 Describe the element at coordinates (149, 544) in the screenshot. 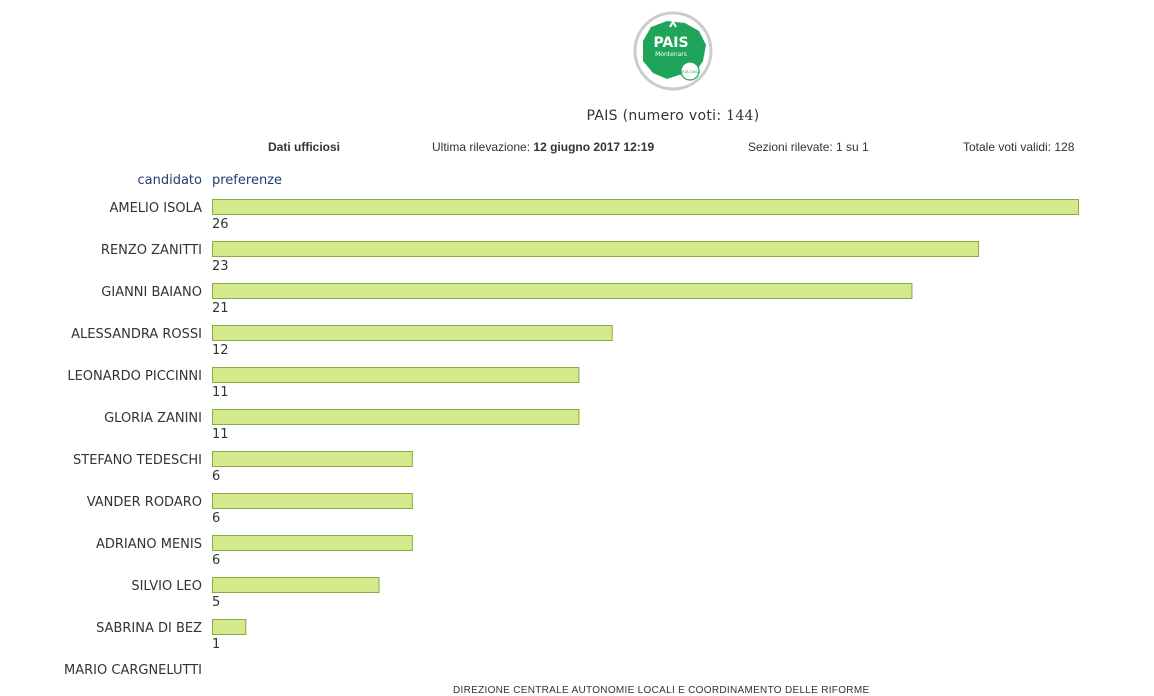

I see `candidate-name-adriano-menis: ADRIANO MENIS` at that location.